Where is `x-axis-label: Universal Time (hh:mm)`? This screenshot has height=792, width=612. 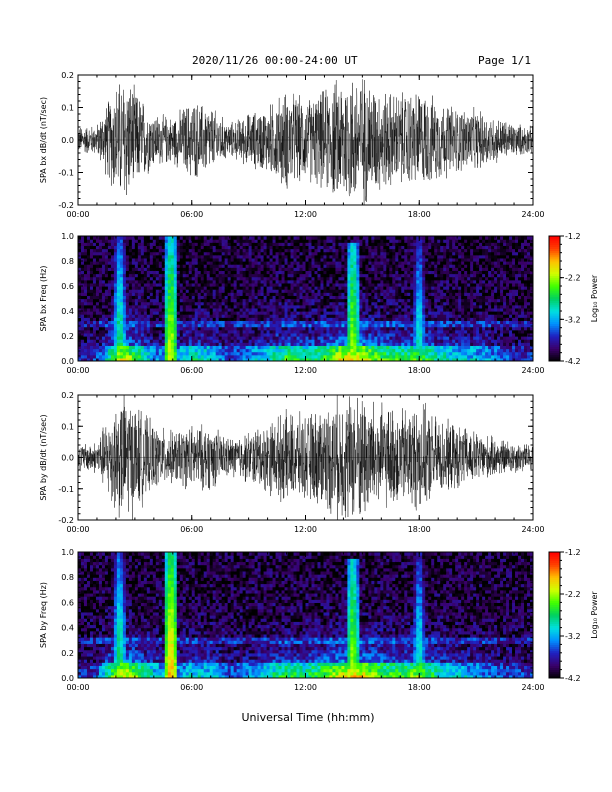 x-axis-label: Universal Time (hh:mm) is located at coordinates (308, 717).